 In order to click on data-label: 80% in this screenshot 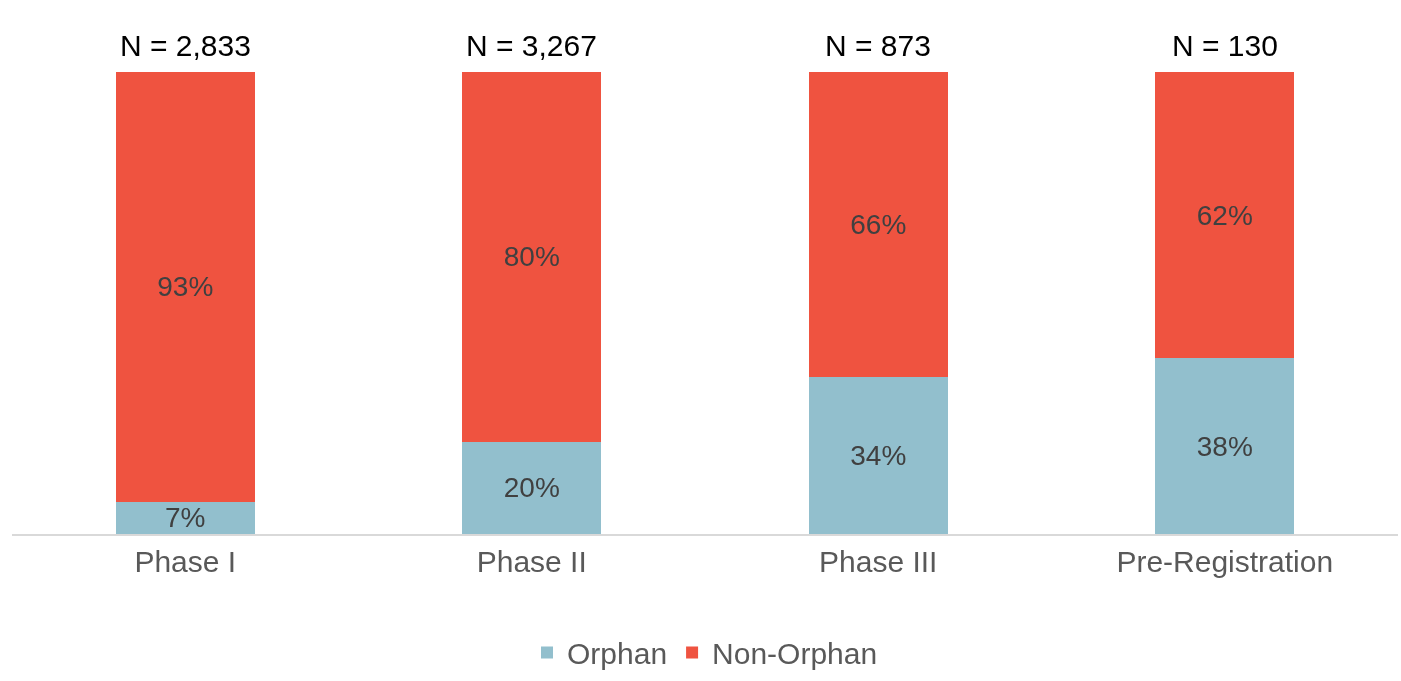, I will do `click(531, 257)`.